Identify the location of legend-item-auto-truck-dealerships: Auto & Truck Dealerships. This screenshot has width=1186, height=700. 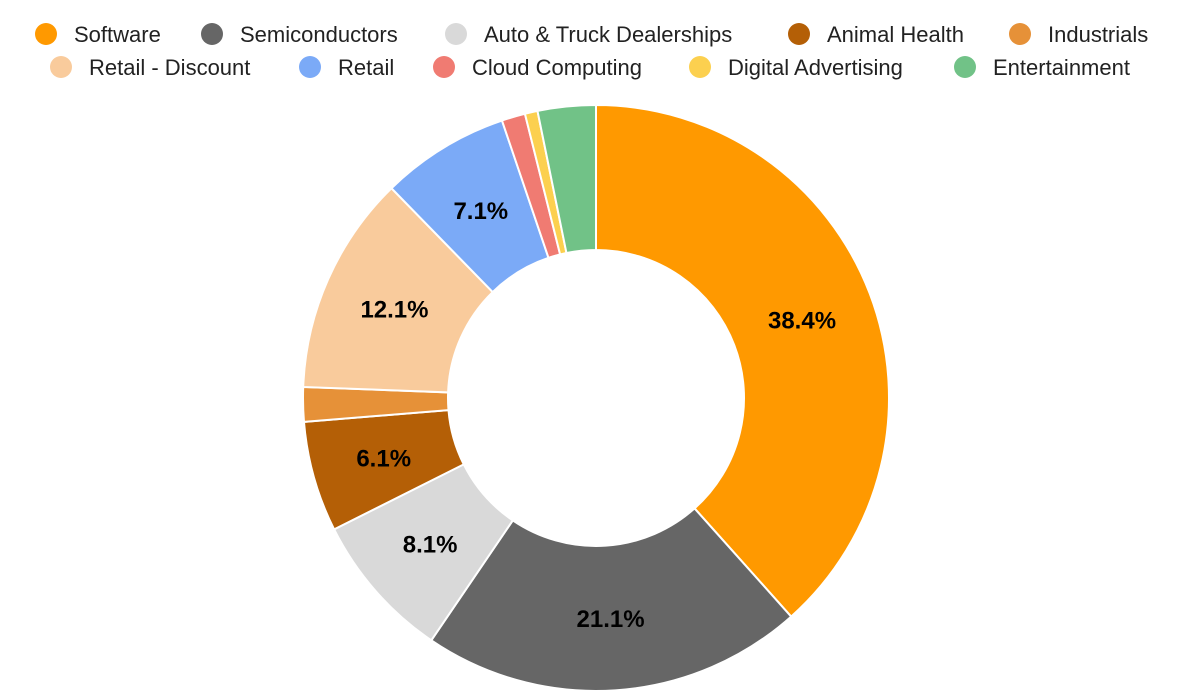
(588, 34).